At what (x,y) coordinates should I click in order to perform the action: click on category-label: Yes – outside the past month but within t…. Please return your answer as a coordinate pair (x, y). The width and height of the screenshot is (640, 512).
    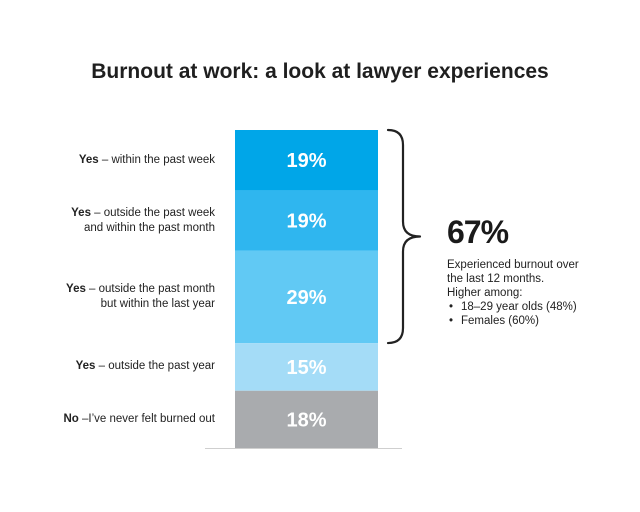
    Looking at the image, I should click on (140, 296).